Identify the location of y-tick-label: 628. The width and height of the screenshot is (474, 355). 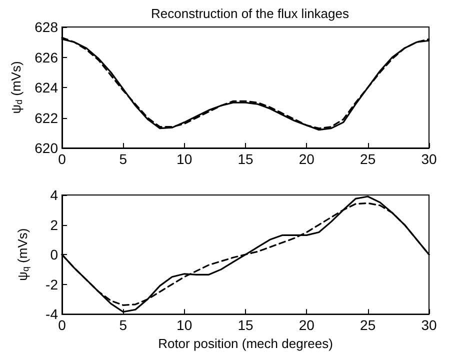
(46, 27).